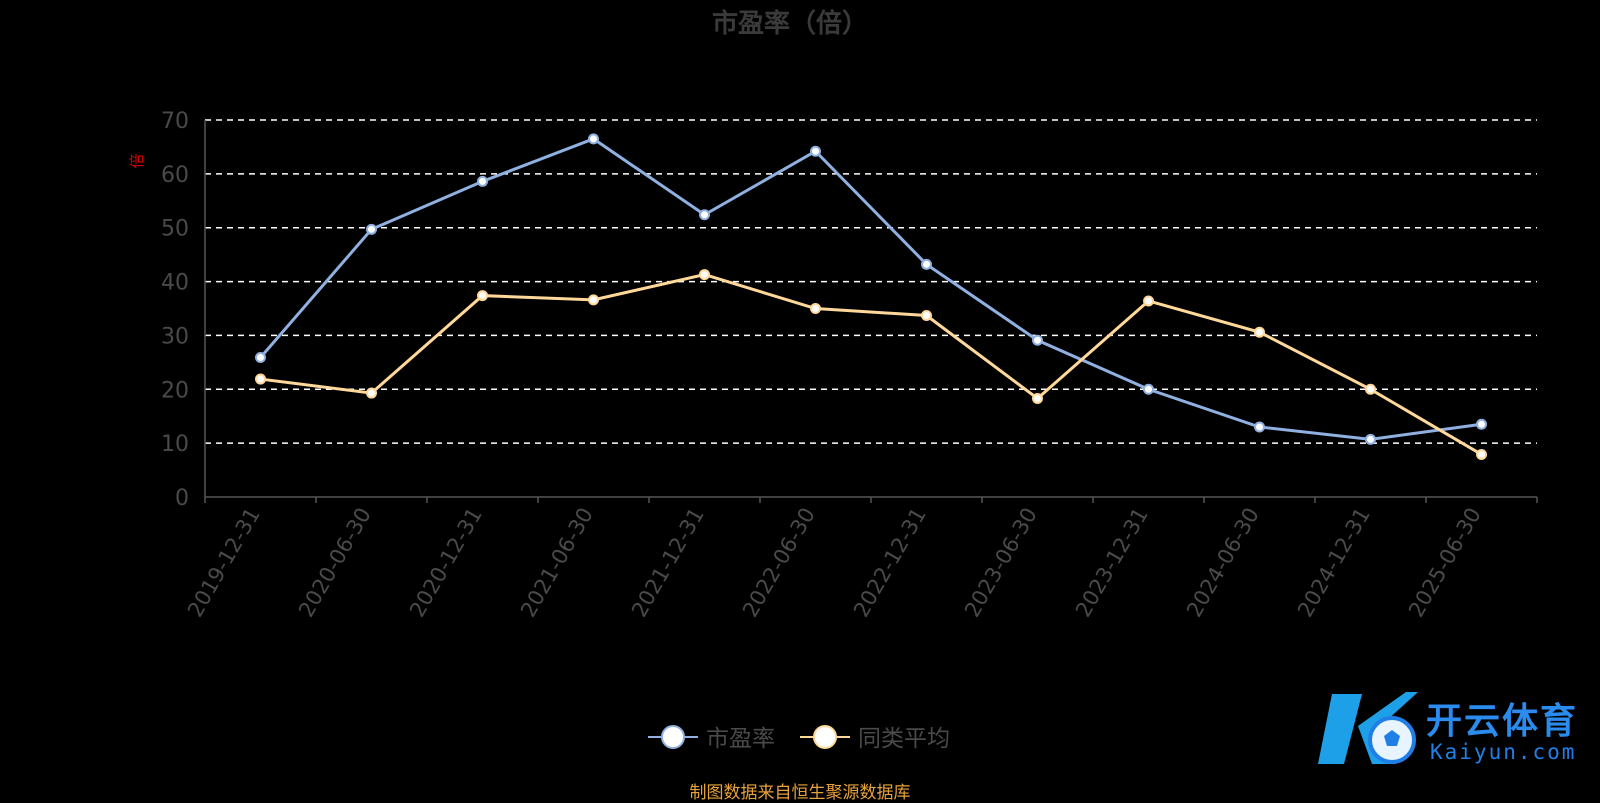  Describe the element at coordinates (740, 739) in the screenshot. I see `legend-label: 市盈率` at that location.